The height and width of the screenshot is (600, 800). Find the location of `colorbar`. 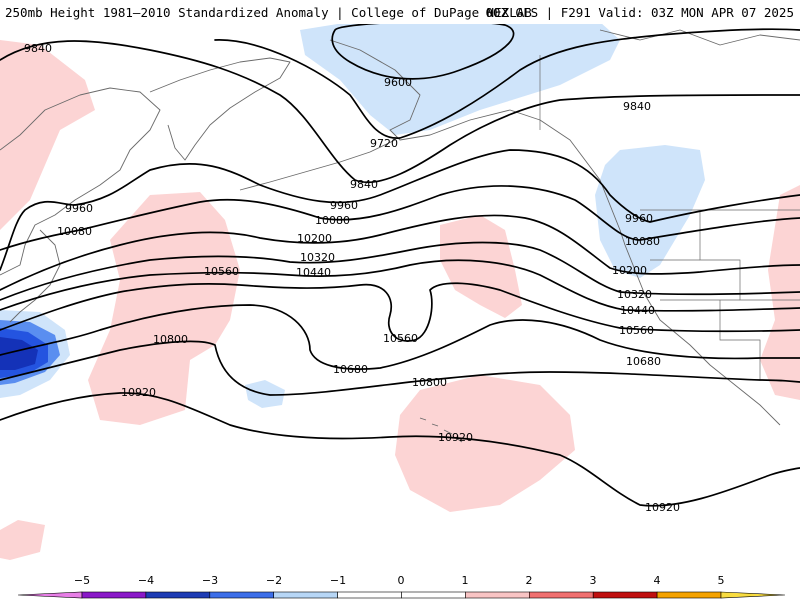

colorbar is located at coordinates (401, 595).